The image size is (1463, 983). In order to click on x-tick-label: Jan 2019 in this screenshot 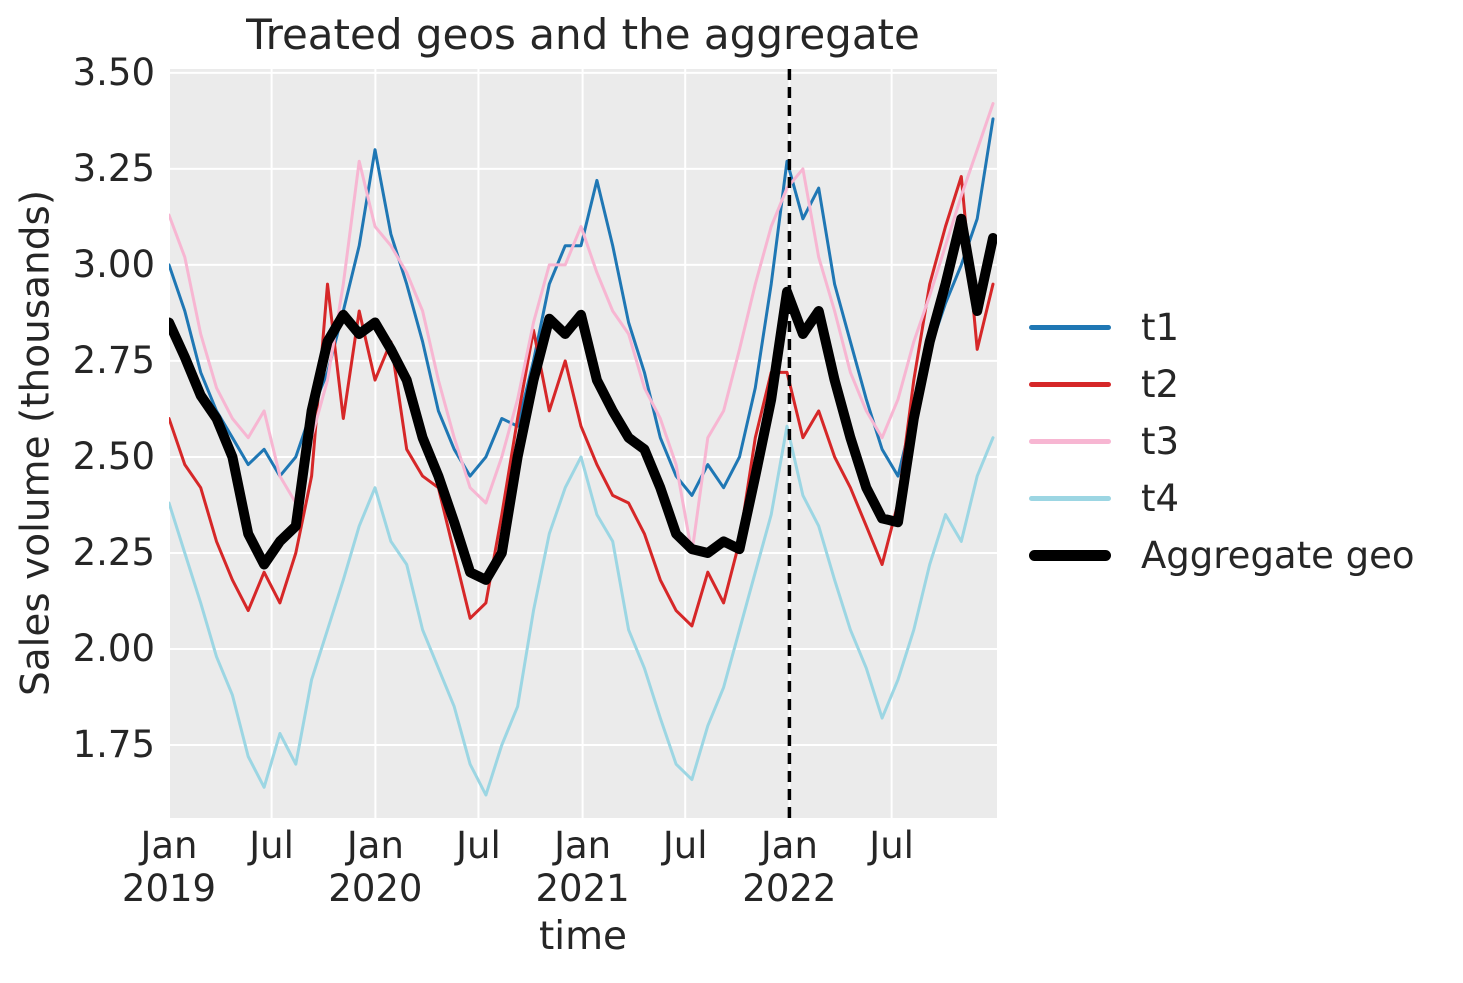, I will do `click(169, 867)`.